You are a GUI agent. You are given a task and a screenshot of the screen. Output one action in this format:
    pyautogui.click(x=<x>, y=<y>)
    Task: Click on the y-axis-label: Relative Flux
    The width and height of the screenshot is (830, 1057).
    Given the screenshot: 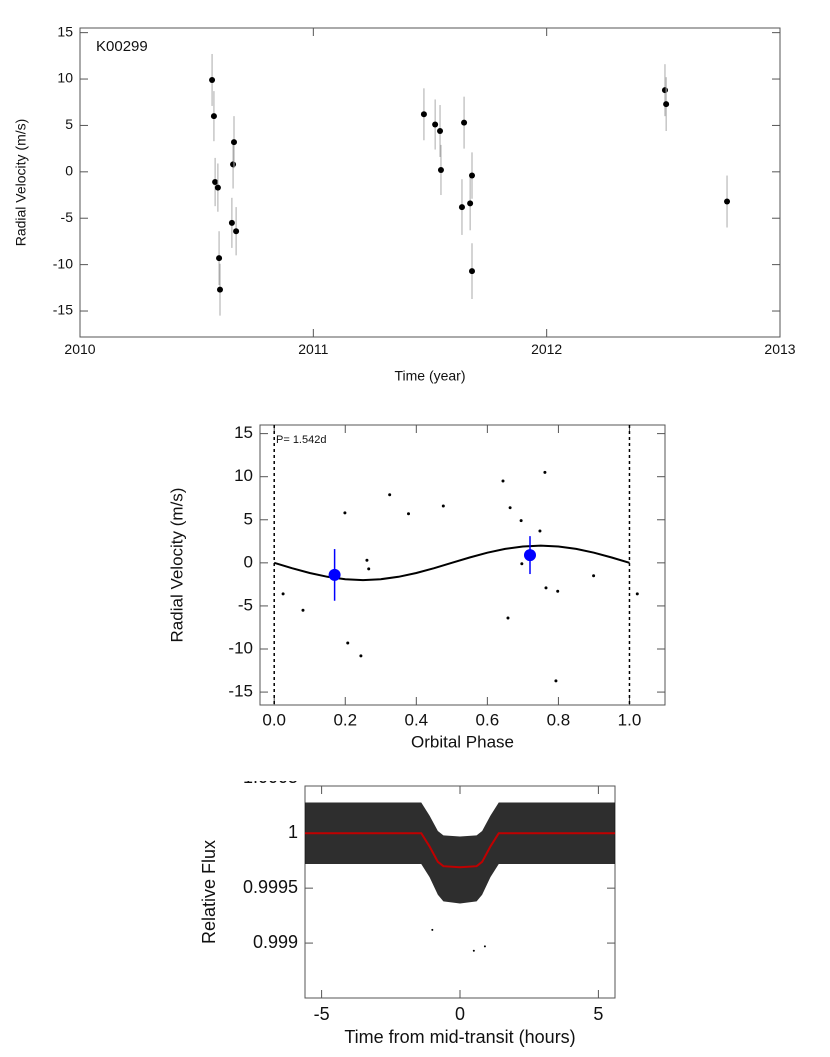 What is the action you would take?
    pyautogui.click(x=209, y=892)
    